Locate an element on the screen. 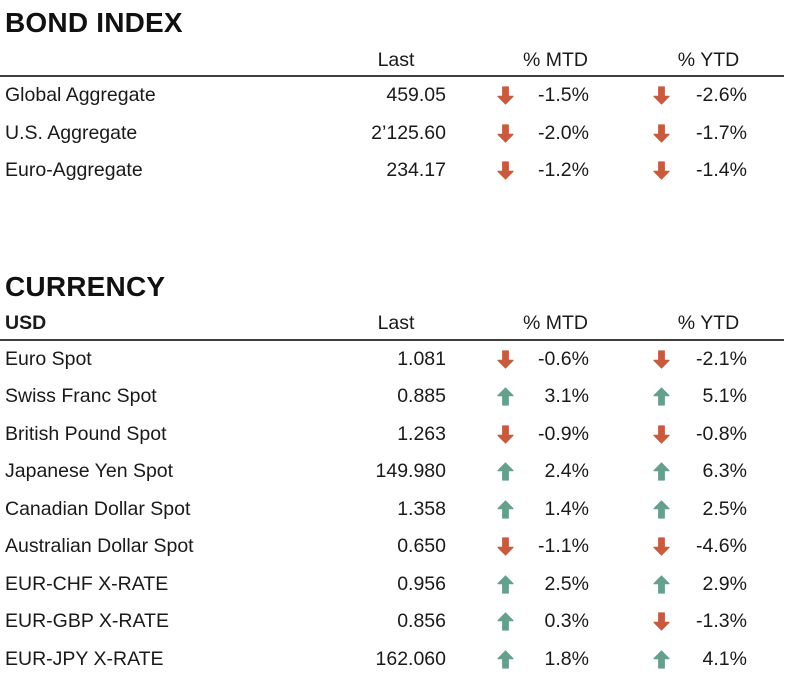  ytd-value: 6.3% is located at coordinates (708, 471).